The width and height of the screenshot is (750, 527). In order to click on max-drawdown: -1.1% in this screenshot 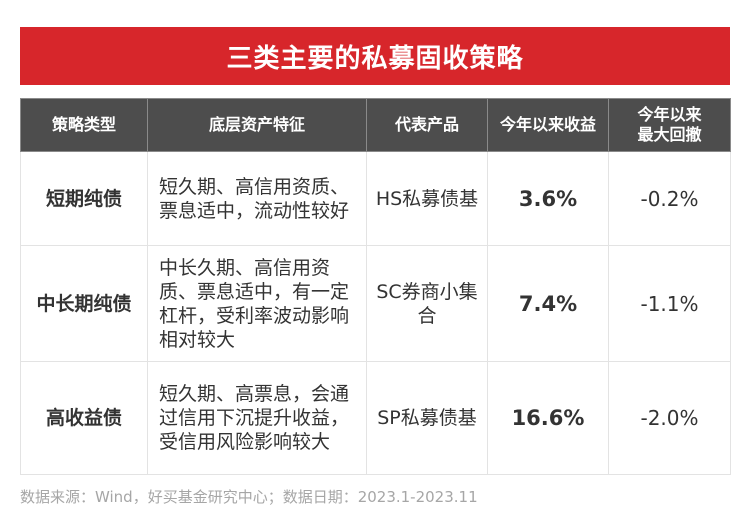, I will do `click(669, 303)`.